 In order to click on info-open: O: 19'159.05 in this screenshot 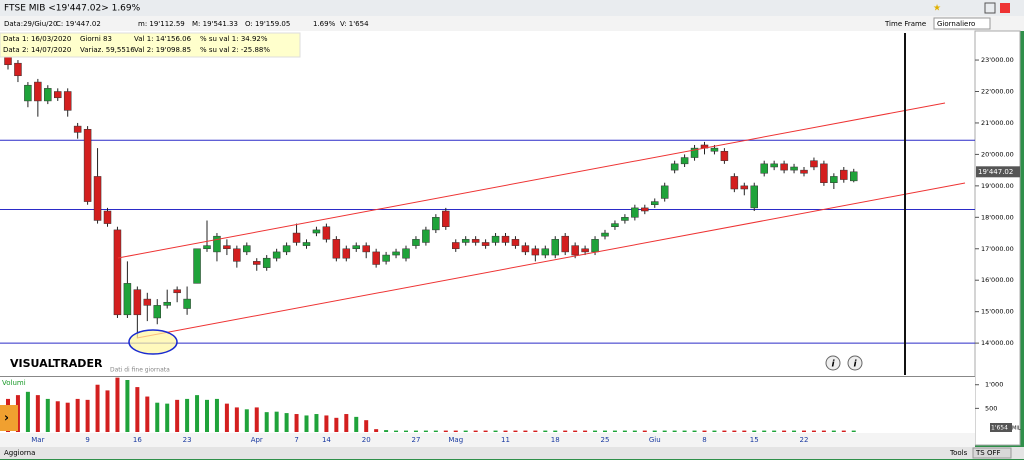, I will do `click(267, 24)`.